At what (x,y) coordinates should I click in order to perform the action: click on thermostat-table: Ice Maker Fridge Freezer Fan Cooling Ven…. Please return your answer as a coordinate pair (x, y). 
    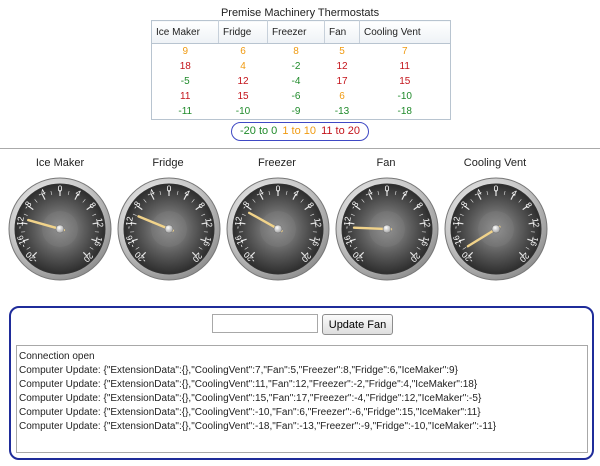
    Looking at the image, I should click on (301, 70).